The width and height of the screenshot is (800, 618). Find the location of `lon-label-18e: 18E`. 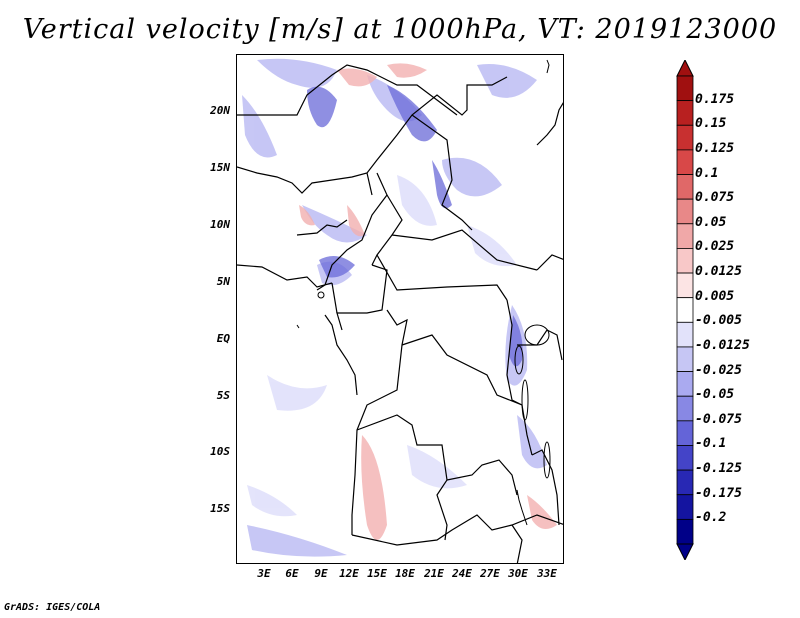

lon-label-18e: 18E is located at coordinates (405, 573).